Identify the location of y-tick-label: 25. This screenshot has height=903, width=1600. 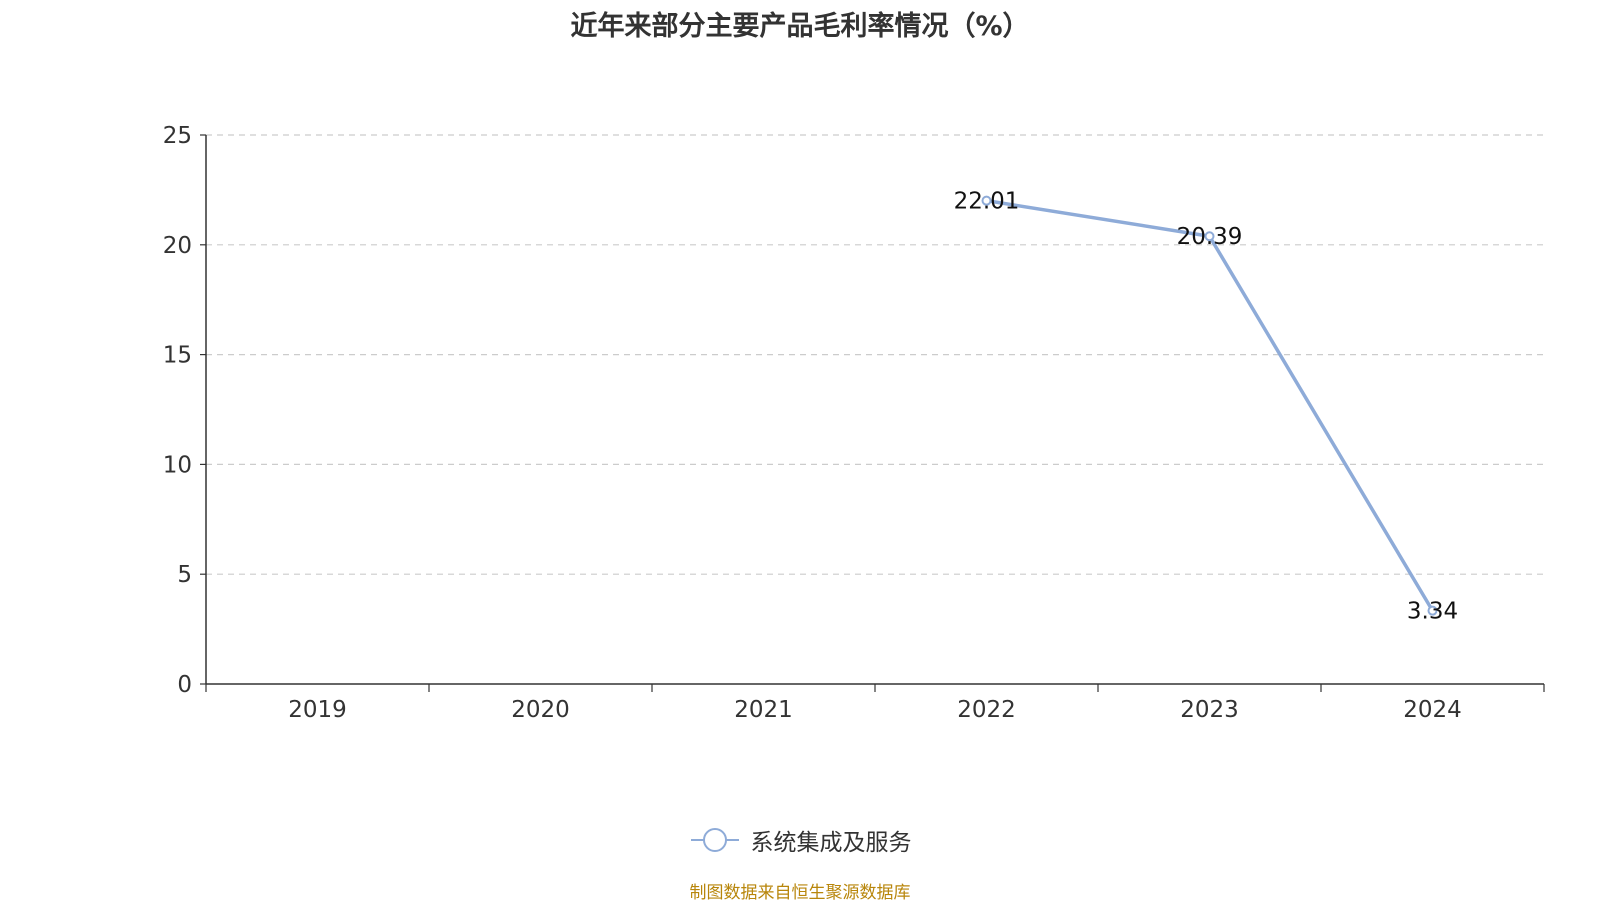
(177, 136).